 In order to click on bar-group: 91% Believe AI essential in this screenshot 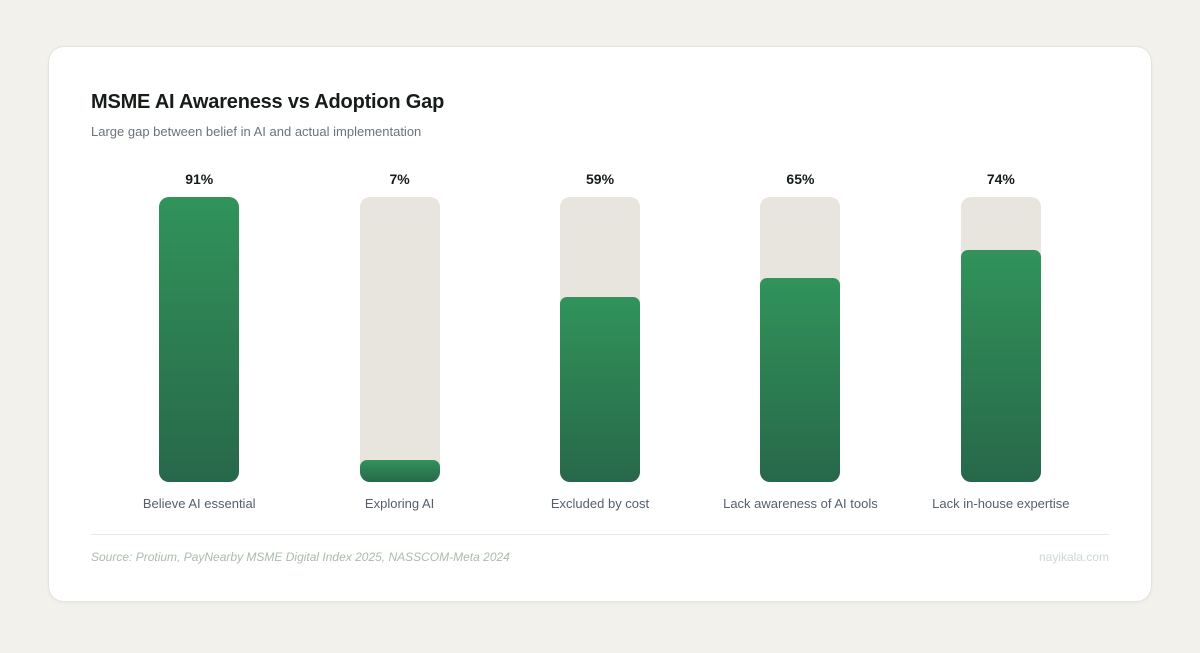, I will do `click(199, 341)`.